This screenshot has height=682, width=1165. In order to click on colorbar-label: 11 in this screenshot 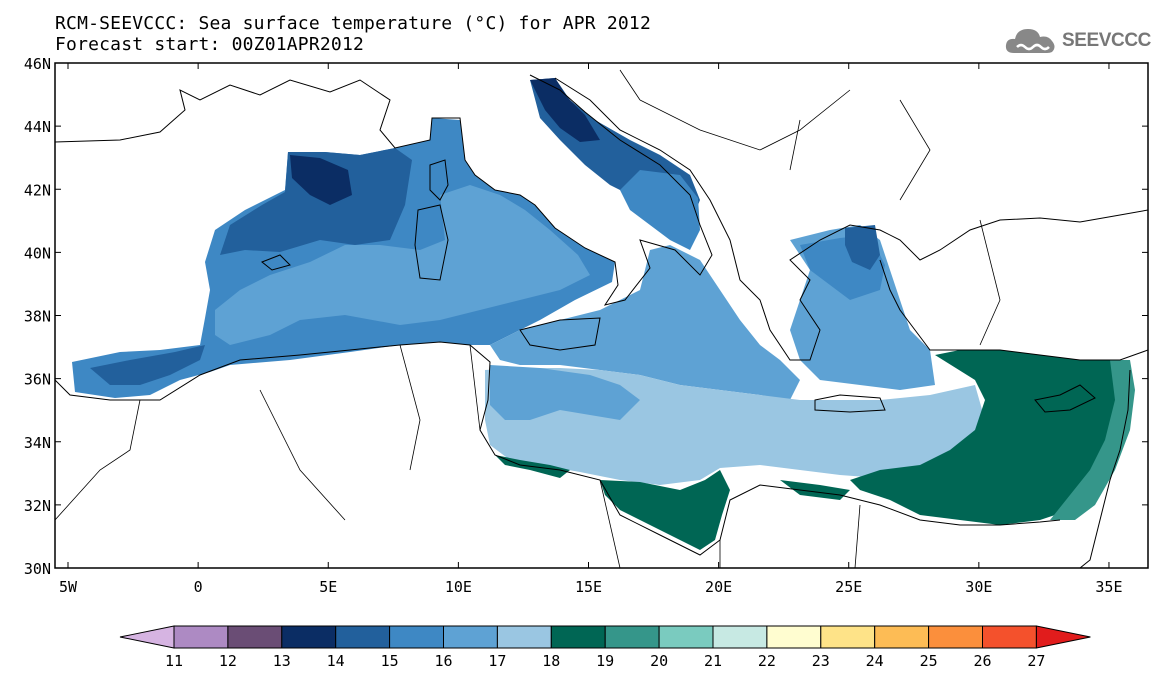, I will do `click(174, 661)`.